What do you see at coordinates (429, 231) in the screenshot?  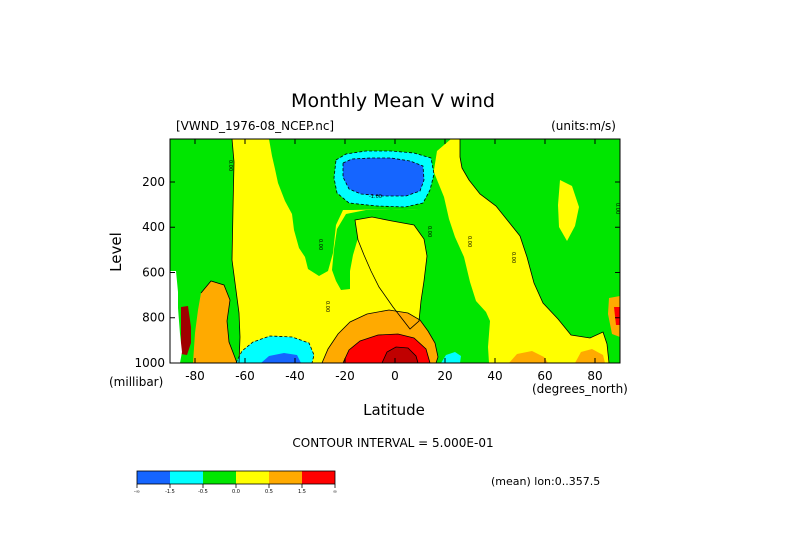 I see `contour-label-4: 0.00` at bounding box center [429, 231].